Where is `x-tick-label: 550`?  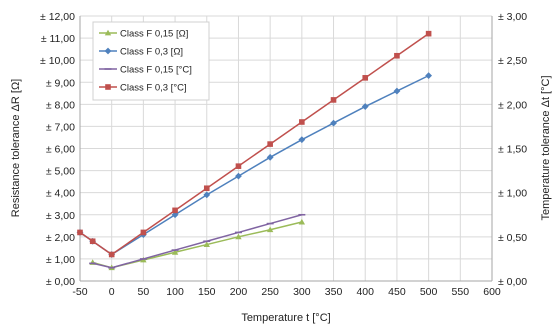 x-tick-label: 550 is located at coordinates (461, 292).